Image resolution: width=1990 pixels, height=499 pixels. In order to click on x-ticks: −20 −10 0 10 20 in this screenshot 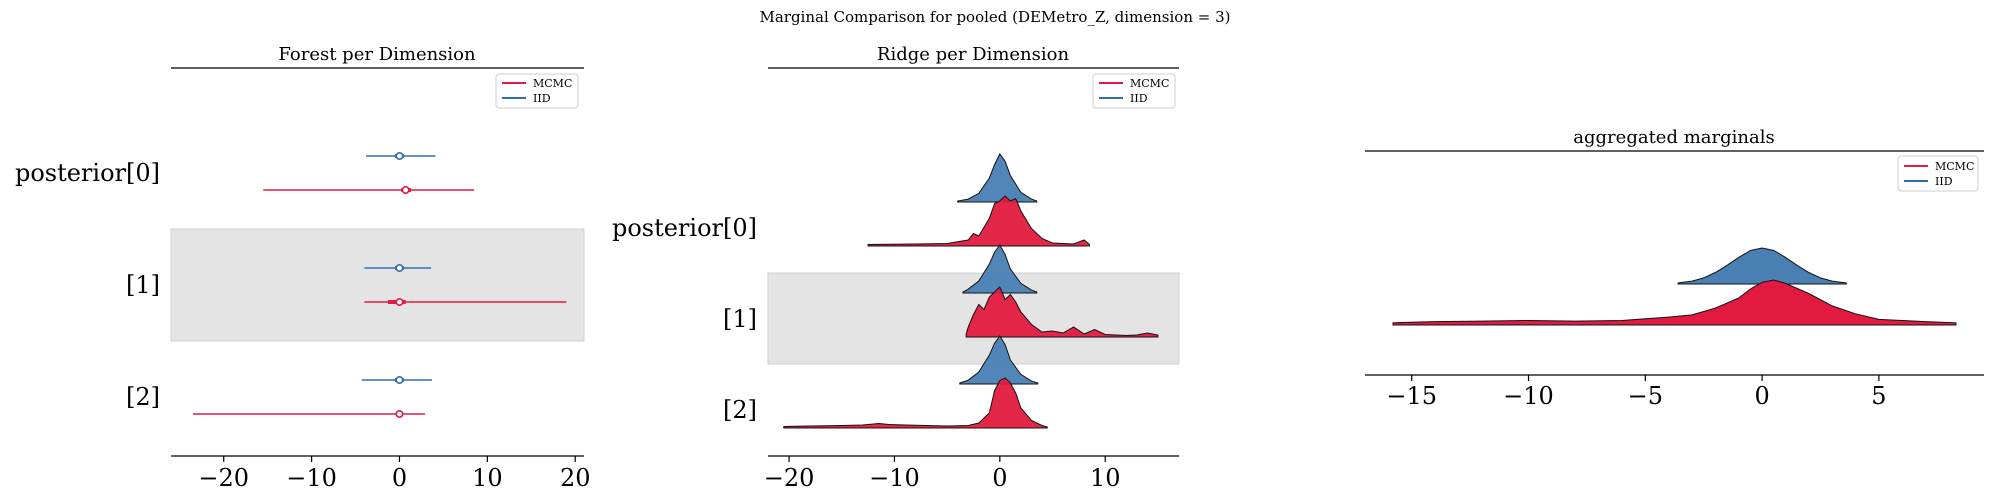, I will do `click(394, 474)`.